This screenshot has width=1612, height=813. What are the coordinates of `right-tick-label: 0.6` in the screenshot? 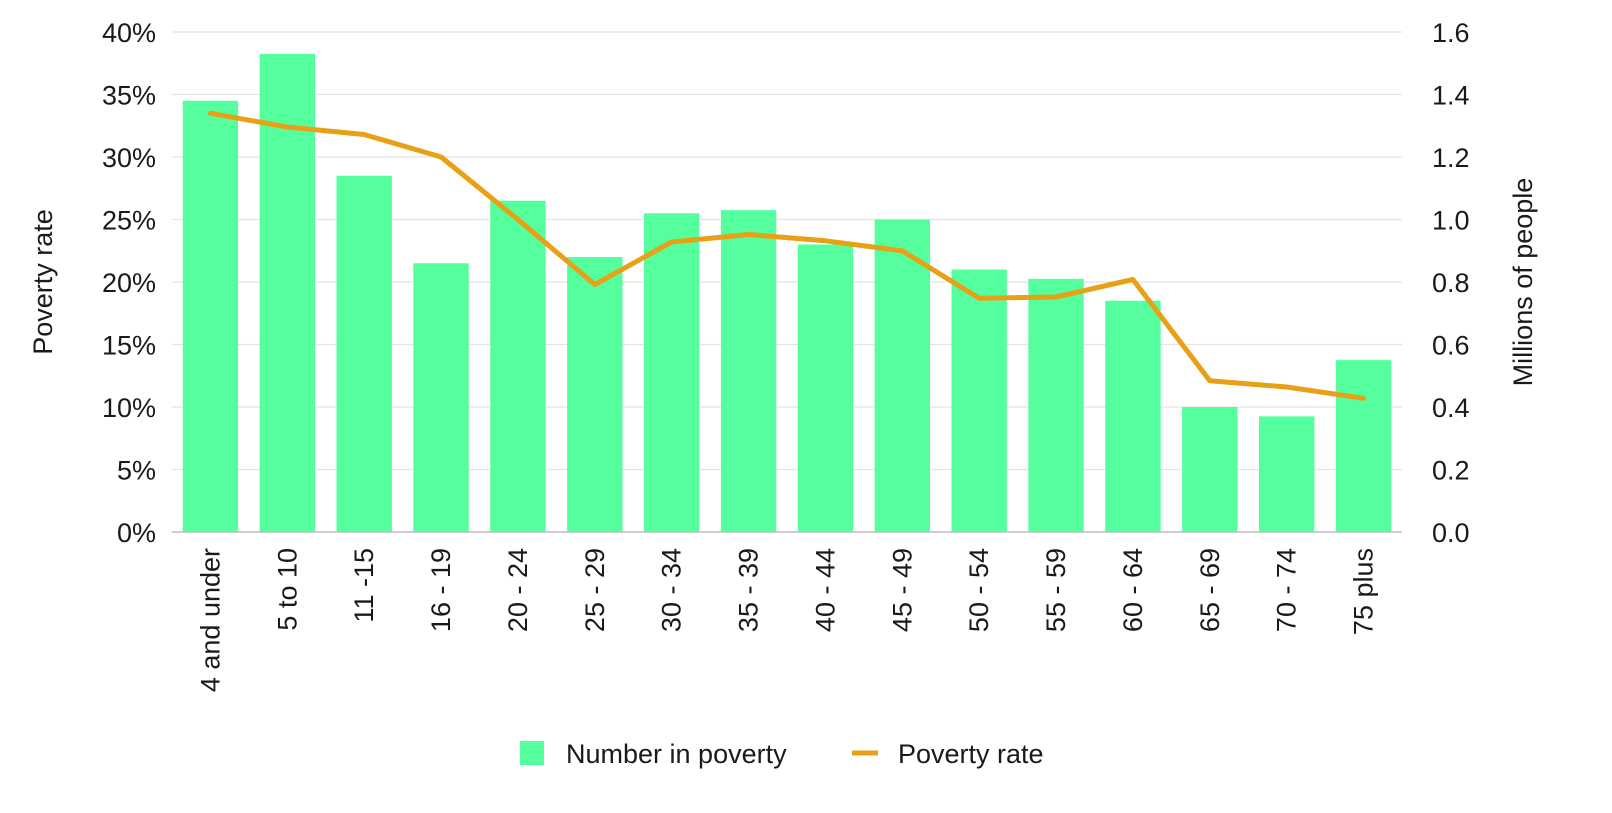 It's located at (1451, 346).